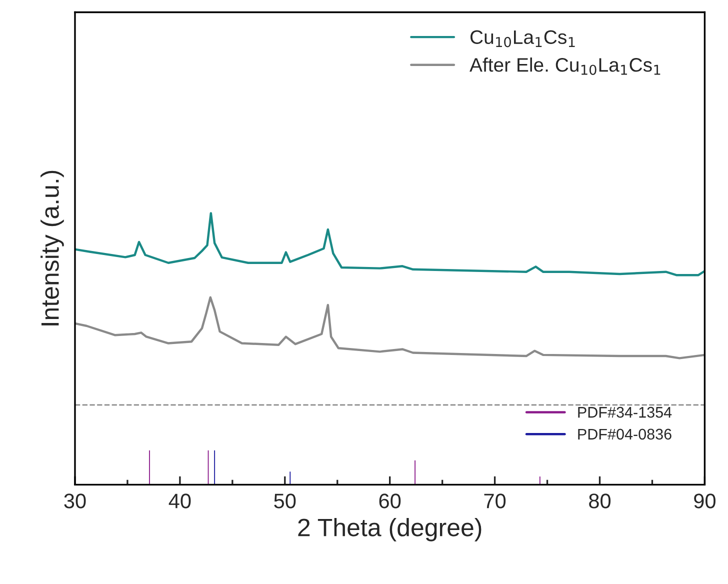 The width and height of the screenshot is (728, 584). Describe the element at coordinates (285, 501) in the screenshot. I see `x-tick-label: 50` at that location.